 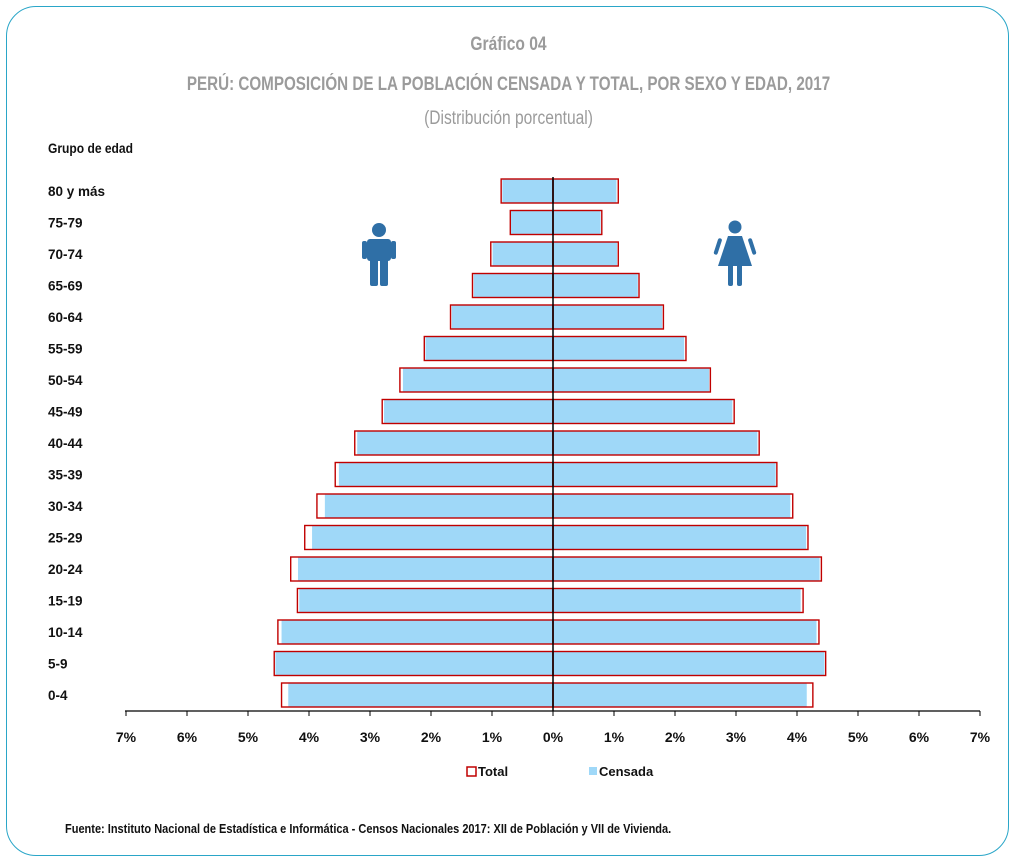 I want to click on age-label-6: 50-54, so click(x=65, y=380).